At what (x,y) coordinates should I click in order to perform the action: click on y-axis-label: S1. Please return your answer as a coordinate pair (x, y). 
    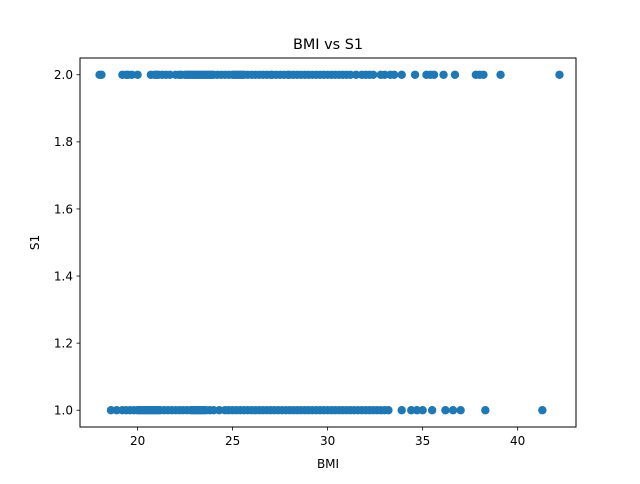
    Looking at the image, I should click on (35, 242).